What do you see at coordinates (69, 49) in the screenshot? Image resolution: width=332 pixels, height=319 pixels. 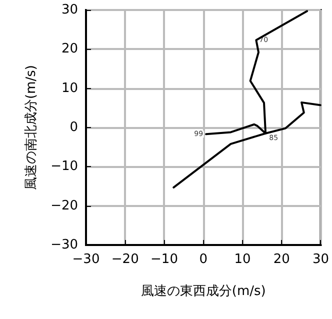 I see `y-tick-label: 20` at bounding box center [69, 49].